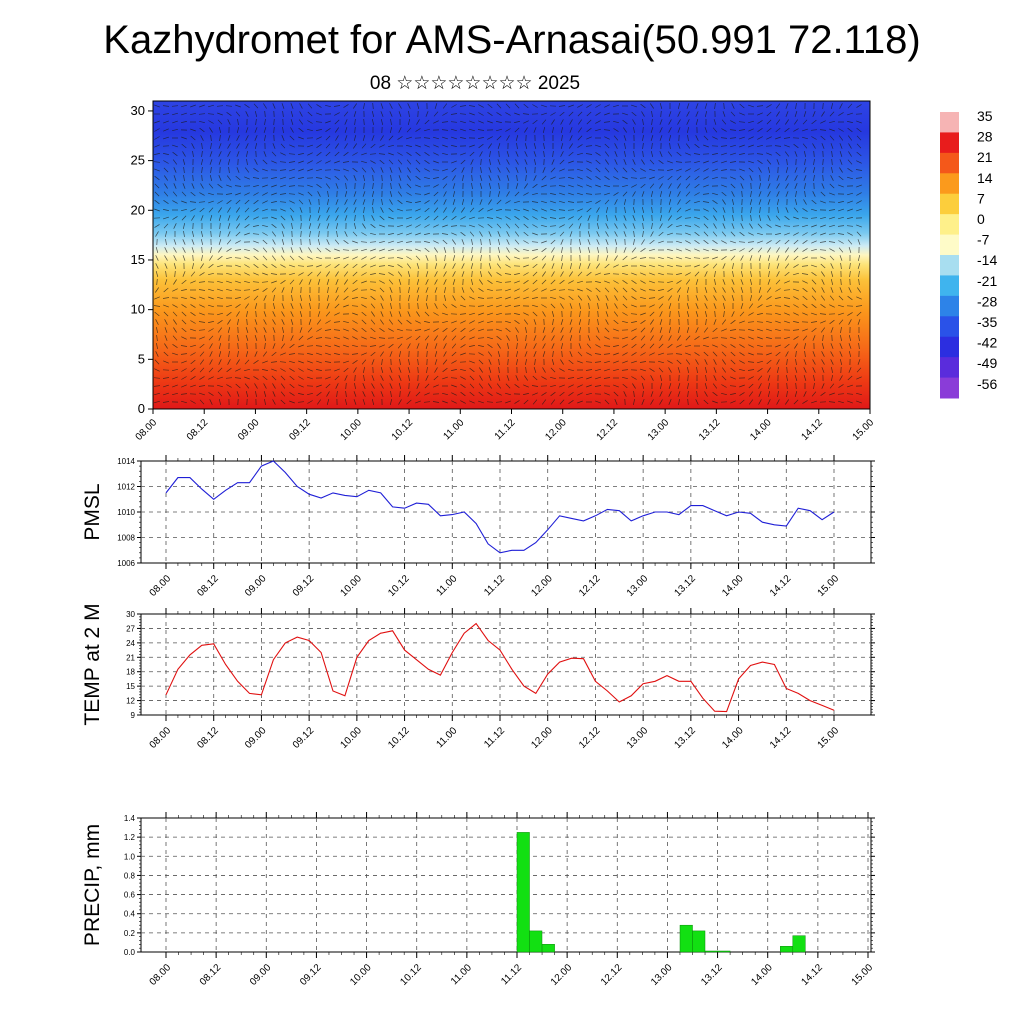  What do you see at coordinates (724, 951) in the screenshot?
I see `precip-bar` at bounding box center [724, 951].